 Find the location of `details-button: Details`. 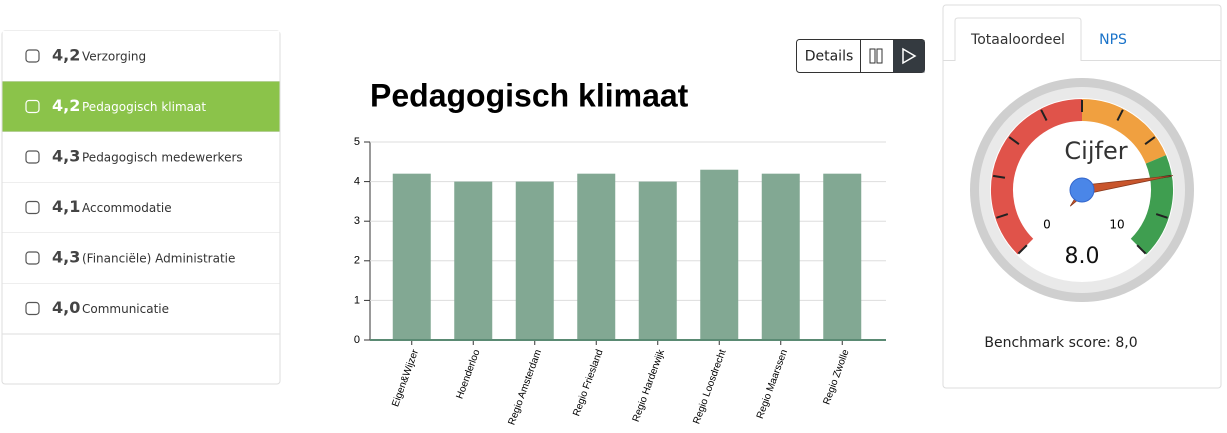

details-button: Details is located at coordinates (829, 57).